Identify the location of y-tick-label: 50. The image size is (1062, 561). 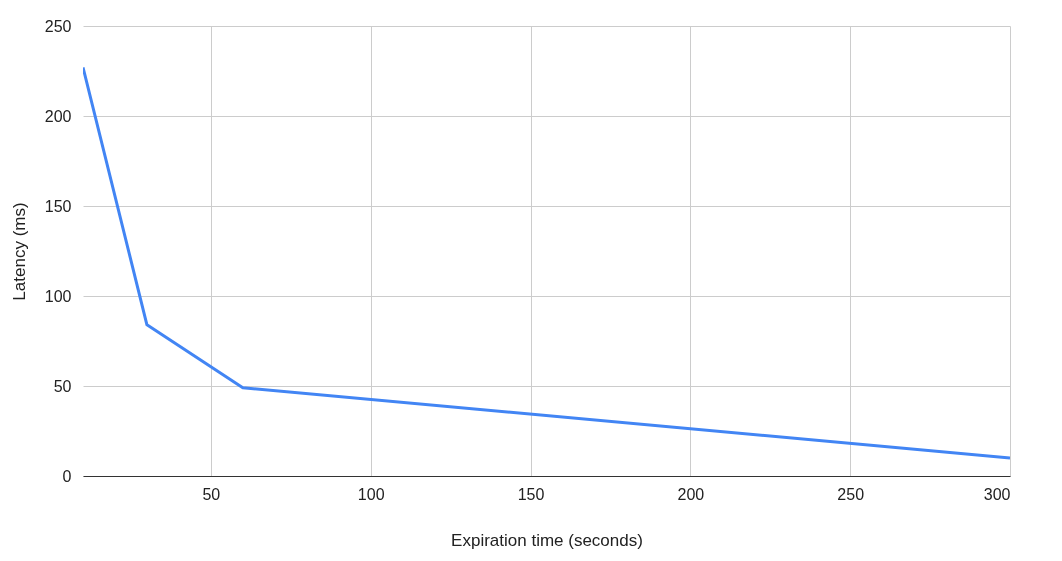
(62, 386).